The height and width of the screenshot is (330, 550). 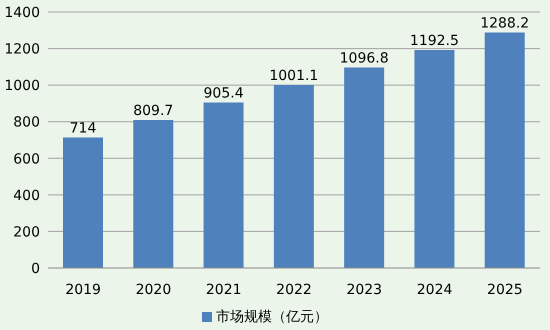 I want to click on y-tick-label: 800, so click(x=26, y=122).